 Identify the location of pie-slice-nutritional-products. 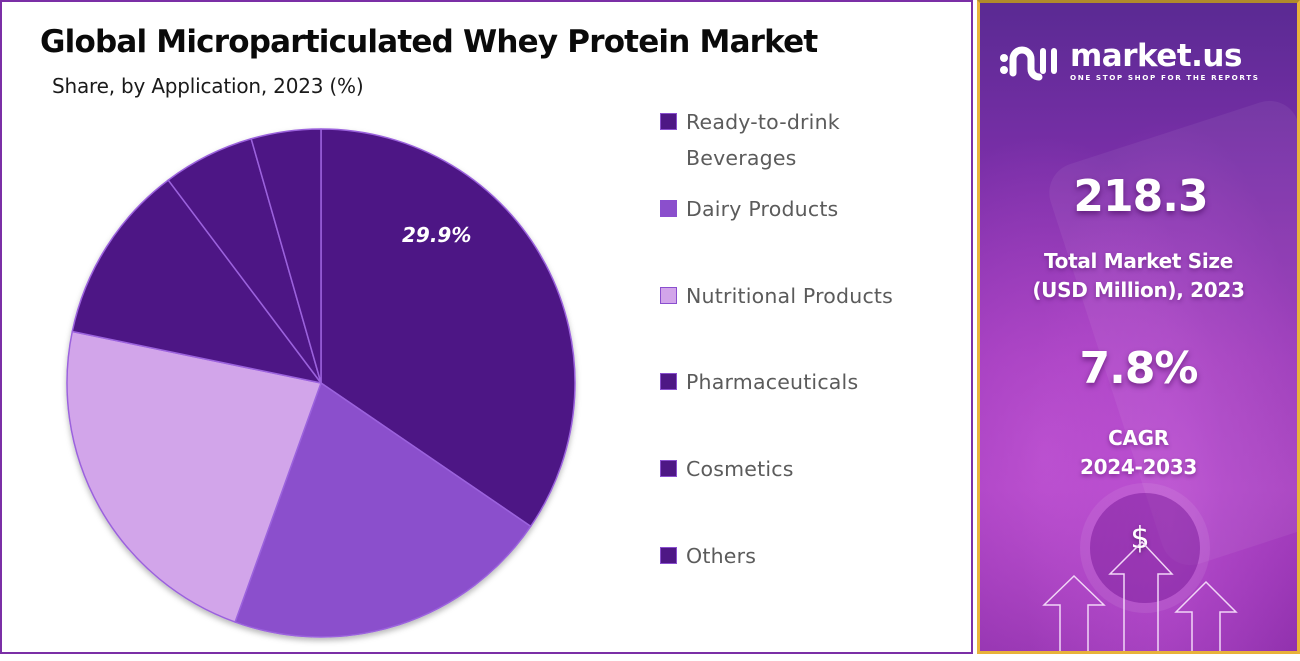
(194, 476).